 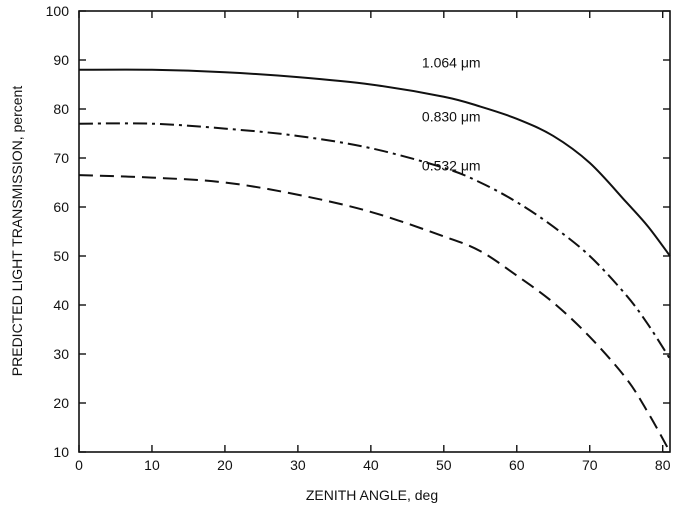 I want to click on x-tick-label: 30, so click(x=298, y=465).